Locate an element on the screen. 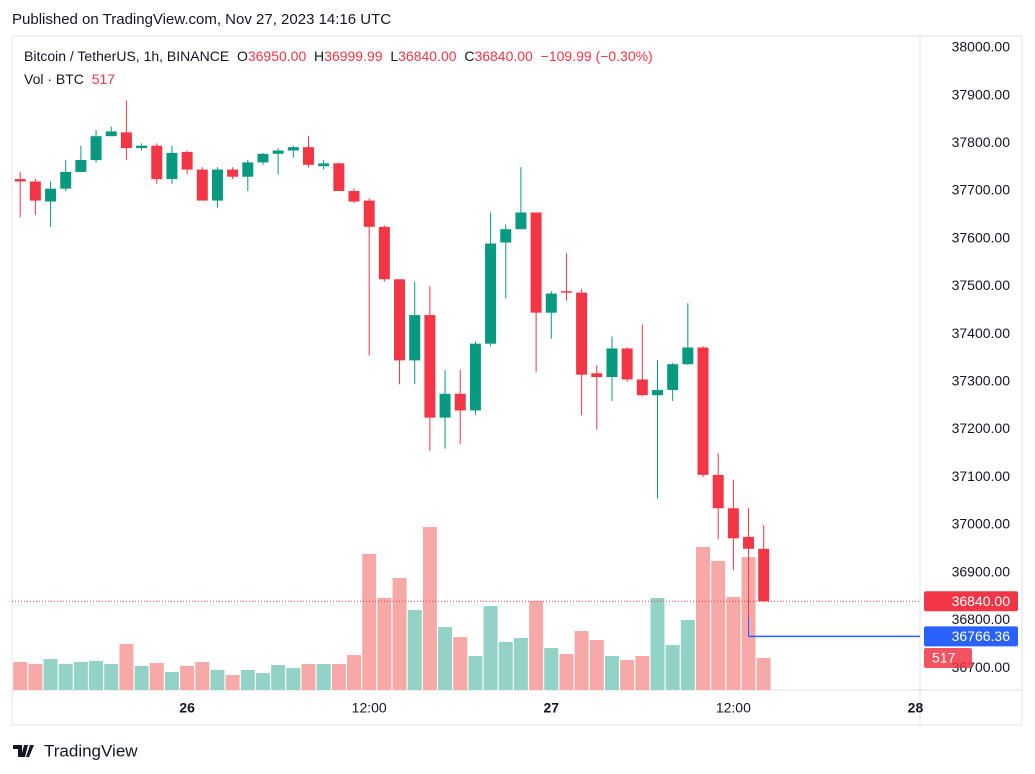 This screenshot has height=774, width=1035. volume-tag-label: 517 is located at coordinates (944, 658).